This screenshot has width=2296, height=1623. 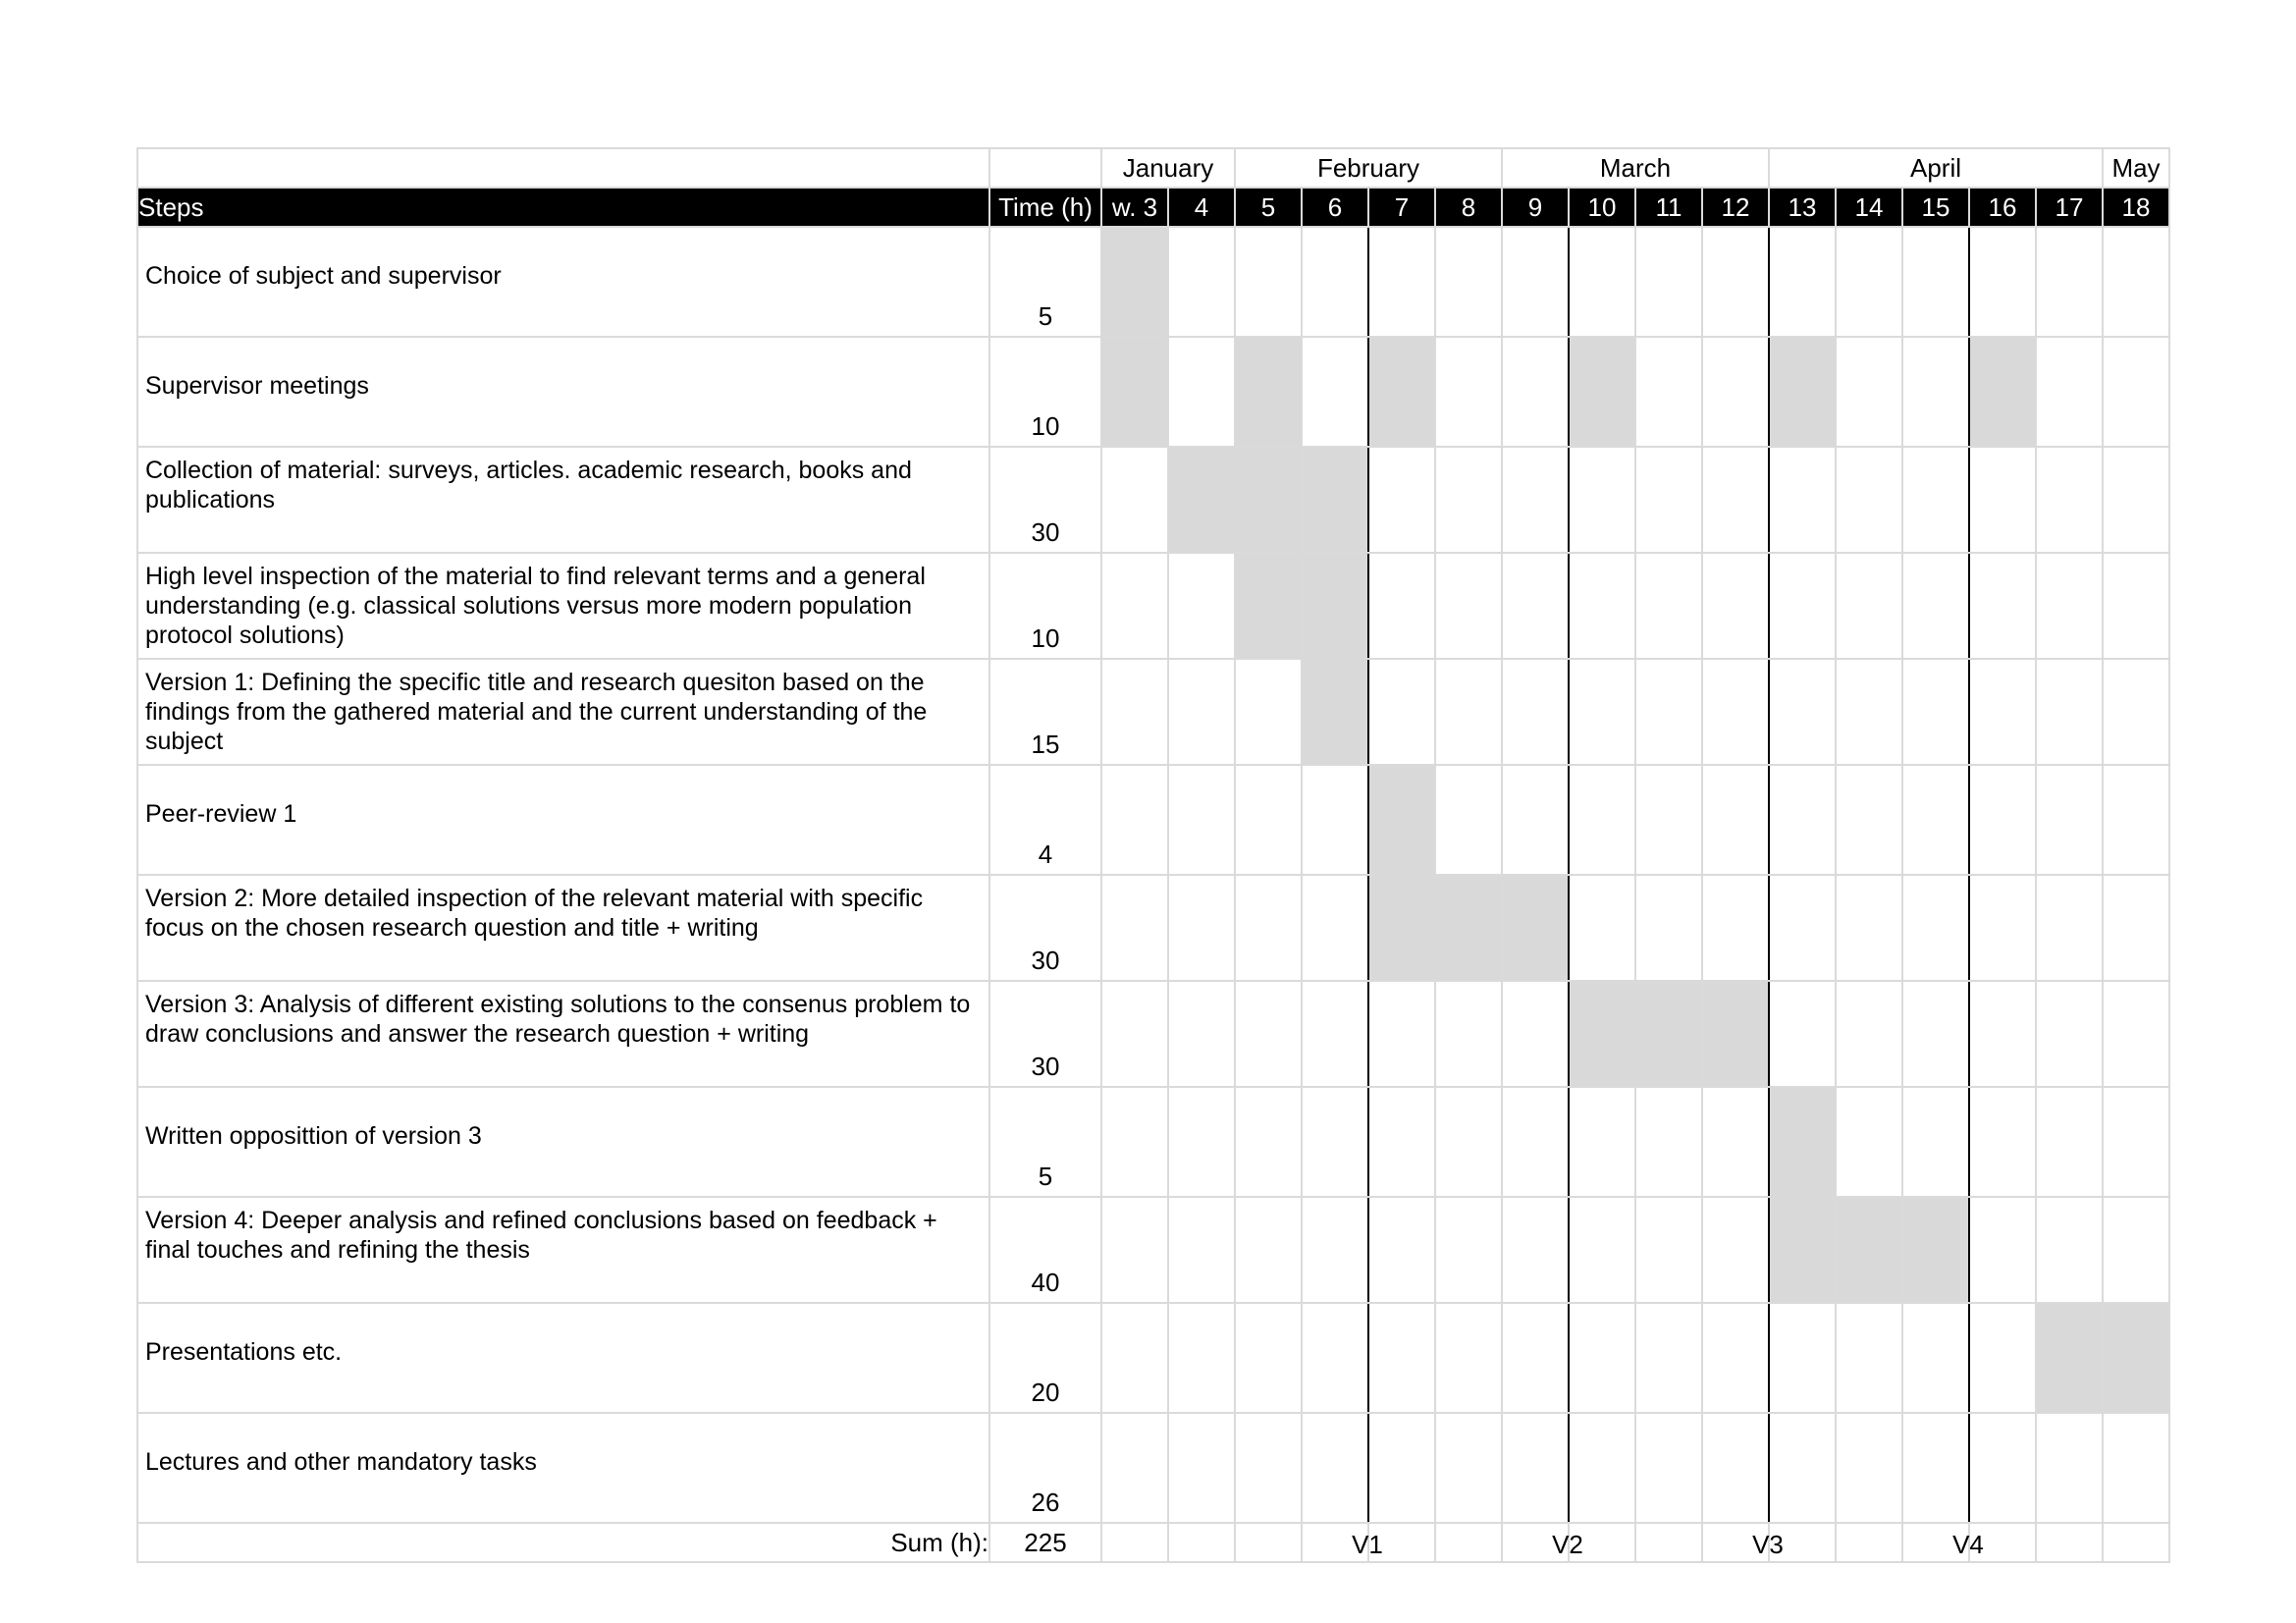 What do you see at coordinates (1153, 392) in the screenshot?
I see `task-row: Supervisor meetings 10` at bounding box center [1153, 392].